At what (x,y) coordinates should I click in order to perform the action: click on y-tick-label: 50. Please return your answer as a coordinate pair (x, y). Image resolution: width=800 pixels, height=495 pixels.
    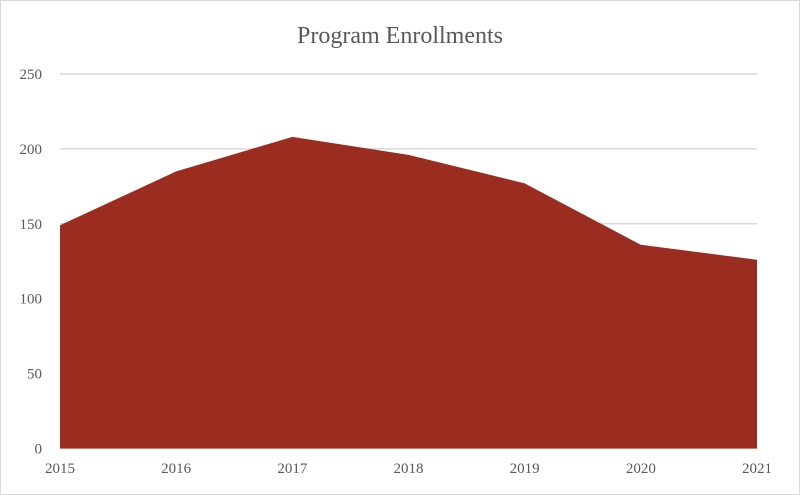
    Looking at the image, I should click on (34, 375).